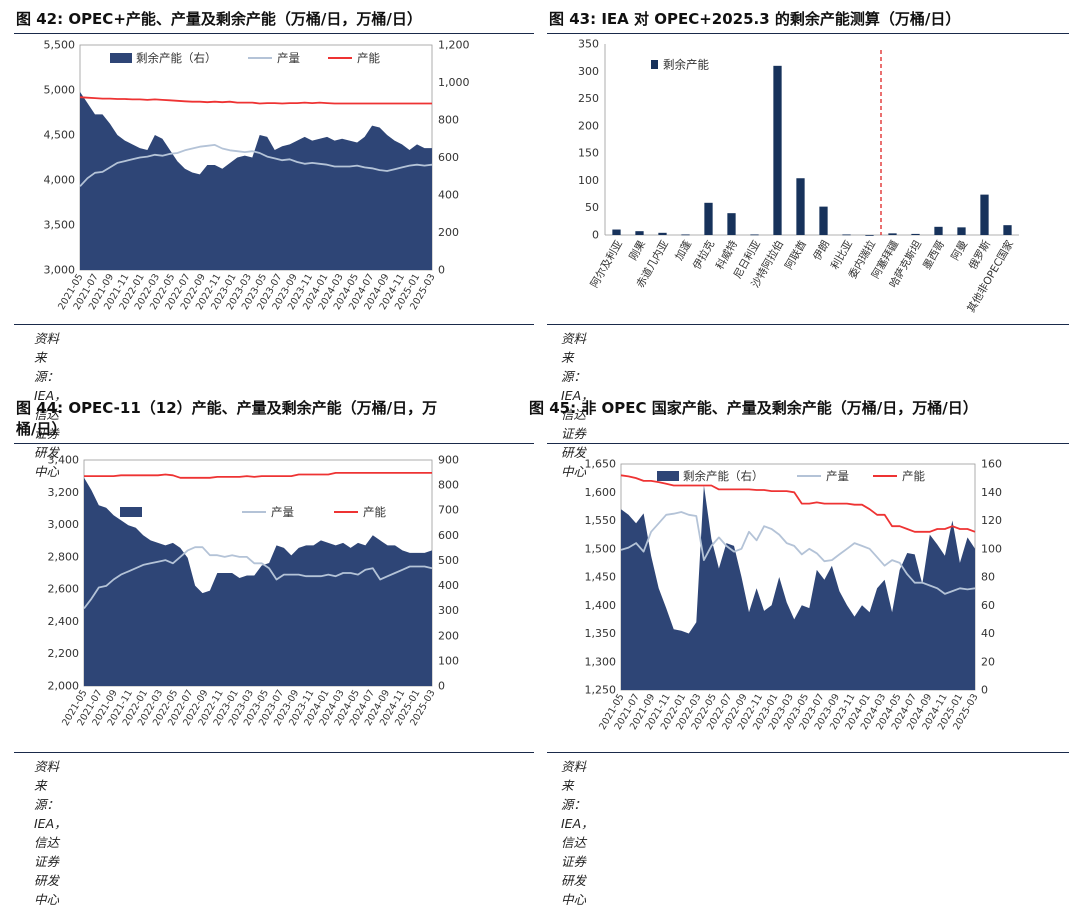 The height and width of the screenshot is (908, 1080). I want to click on y-tick-label: 50, so click(592, 207).